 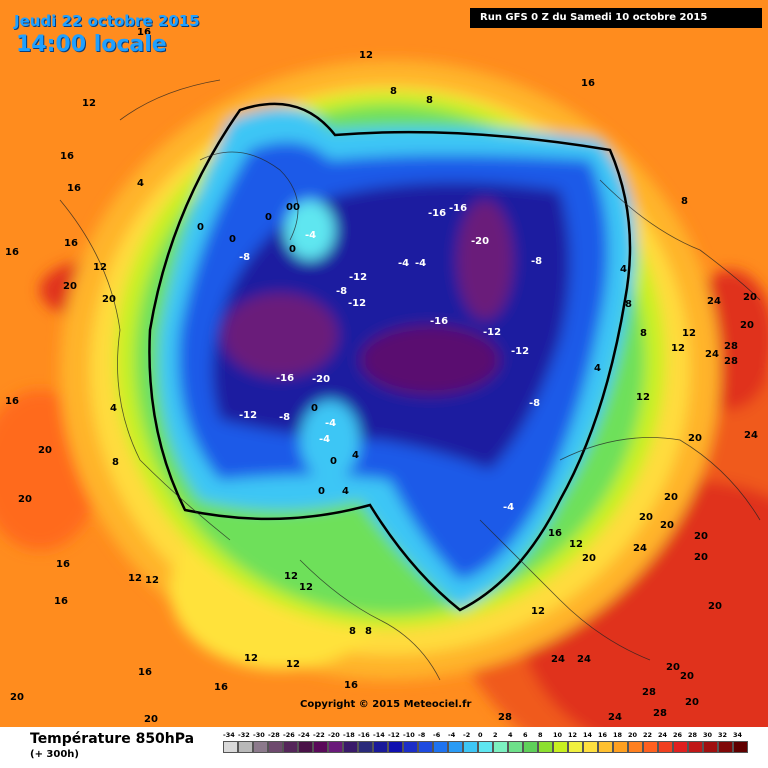 What do you see at coordinates (319, 735) in the screenshot?
I see `legend-tick: -22` at bounding box center [319, 735].